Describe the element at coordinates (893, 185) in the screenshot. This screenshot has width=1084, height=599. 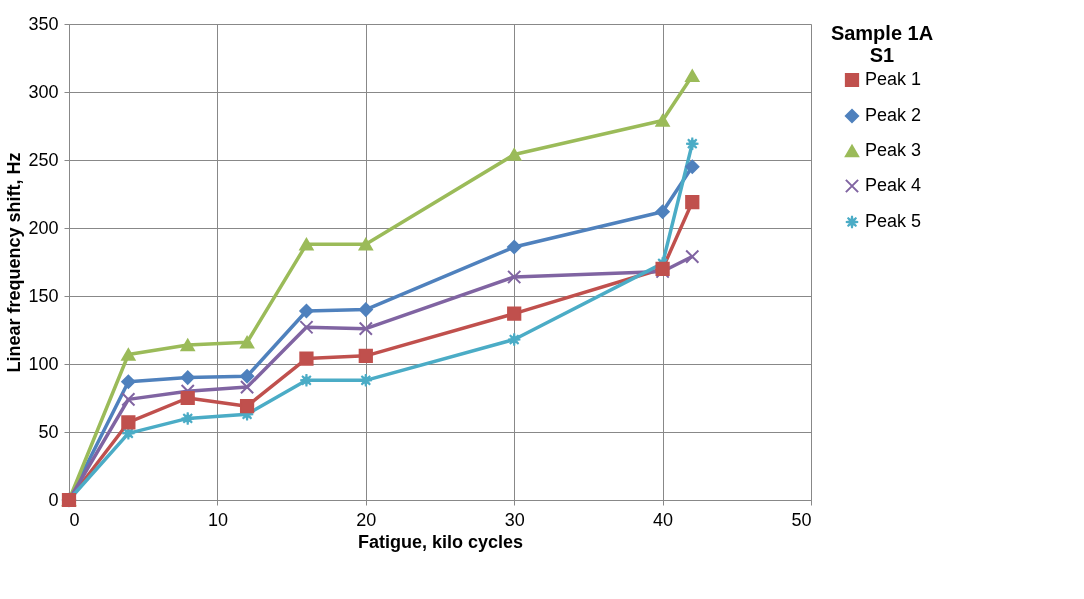
I see `legend-label: Peak 4` at that location.